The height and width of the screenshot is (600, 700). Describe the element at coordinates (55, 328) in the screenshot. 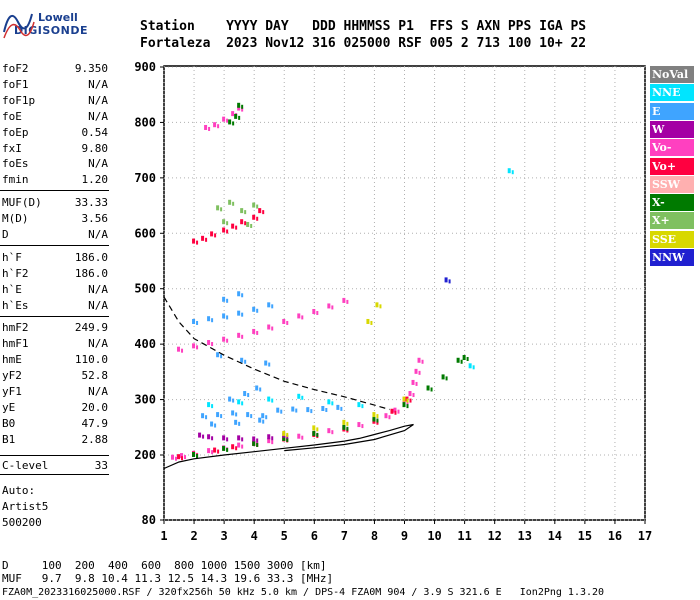

I see `param-row: hmF2 249.9` at that location.